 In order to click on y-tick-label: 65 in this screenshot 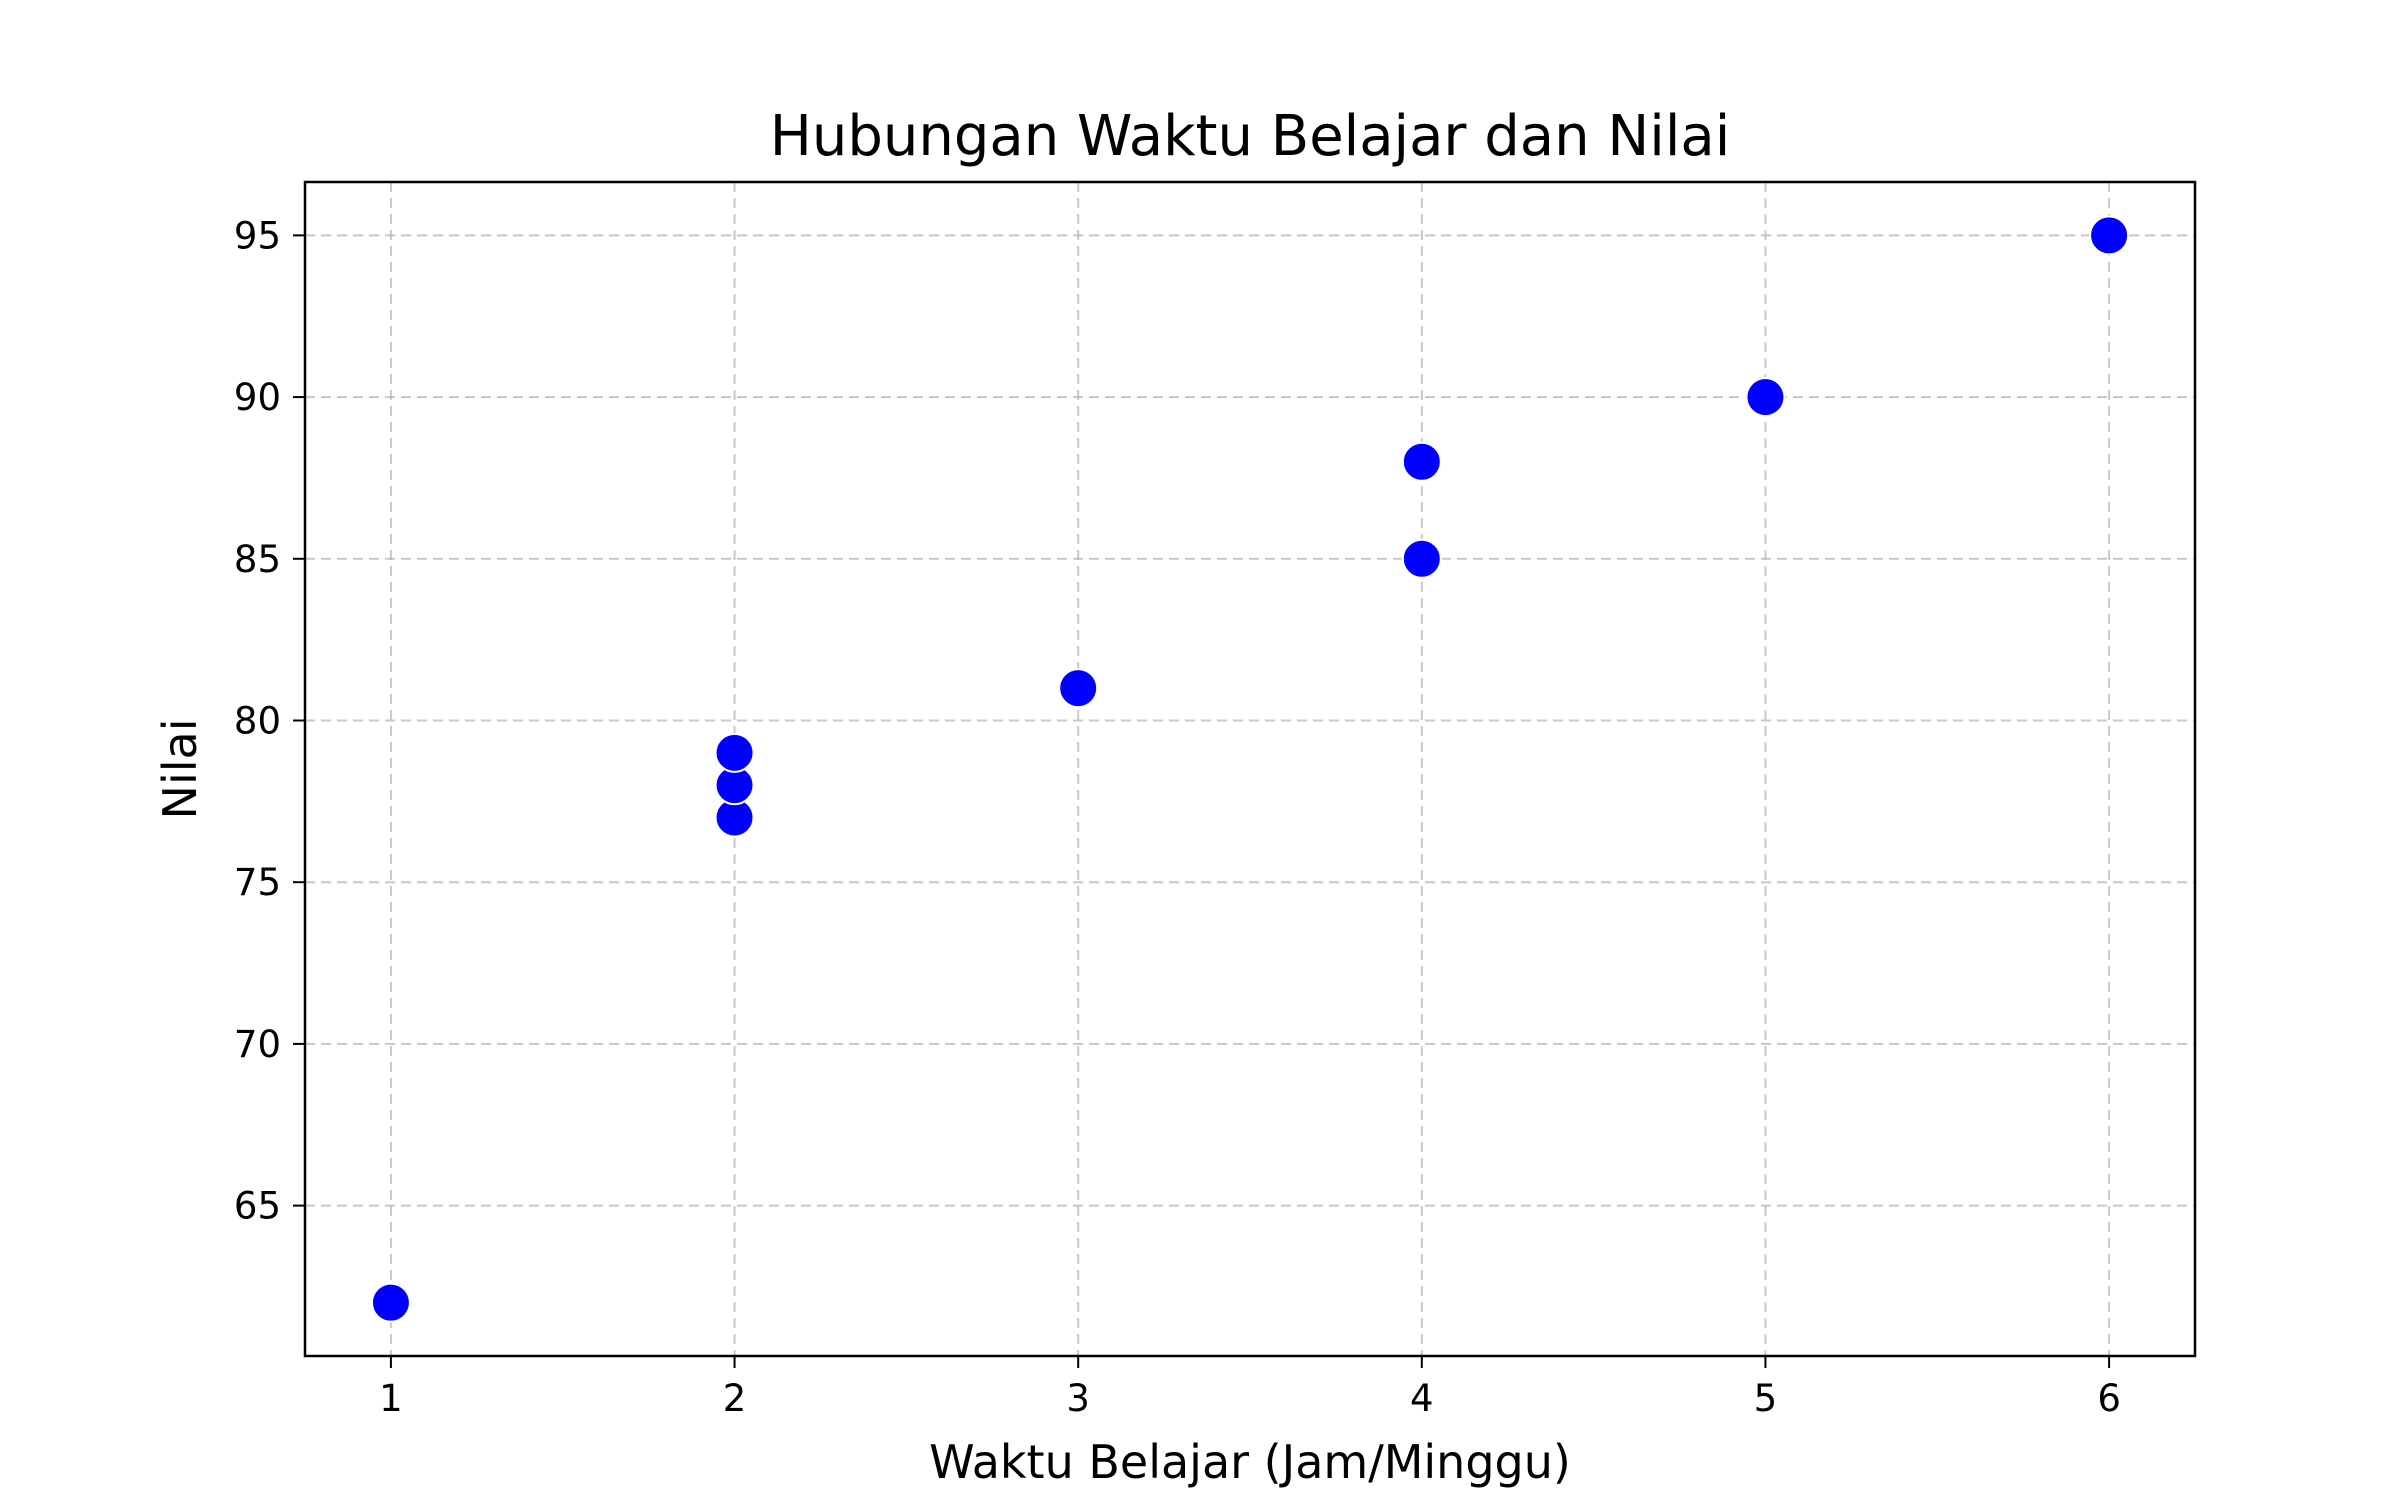, I will do `click(257, 1206)`.